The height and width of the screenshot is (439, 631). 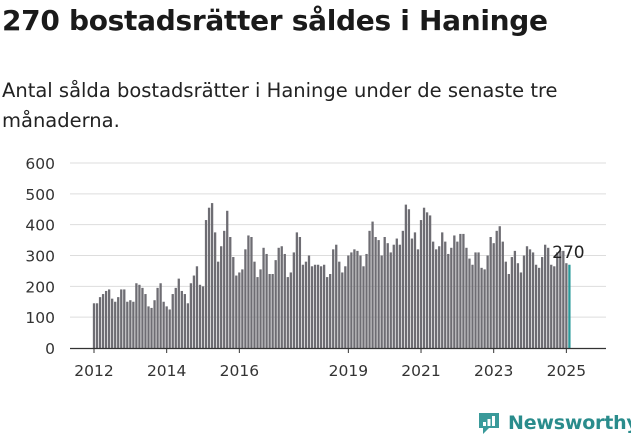 What do you see at coordinates (40, 318) in the screenshot?
I see `y-tick-label: 100` at bounding box center [40, 318].